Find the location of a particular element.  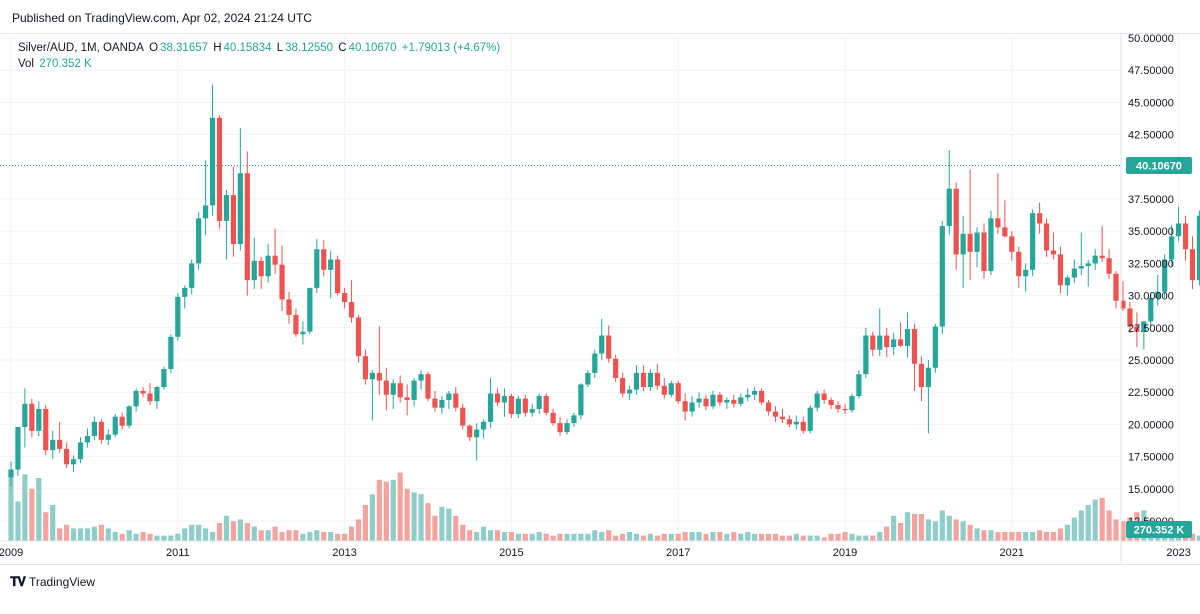

footer-brand: 𝐓𝐕 TradingView is located at coordinates (52, 582).